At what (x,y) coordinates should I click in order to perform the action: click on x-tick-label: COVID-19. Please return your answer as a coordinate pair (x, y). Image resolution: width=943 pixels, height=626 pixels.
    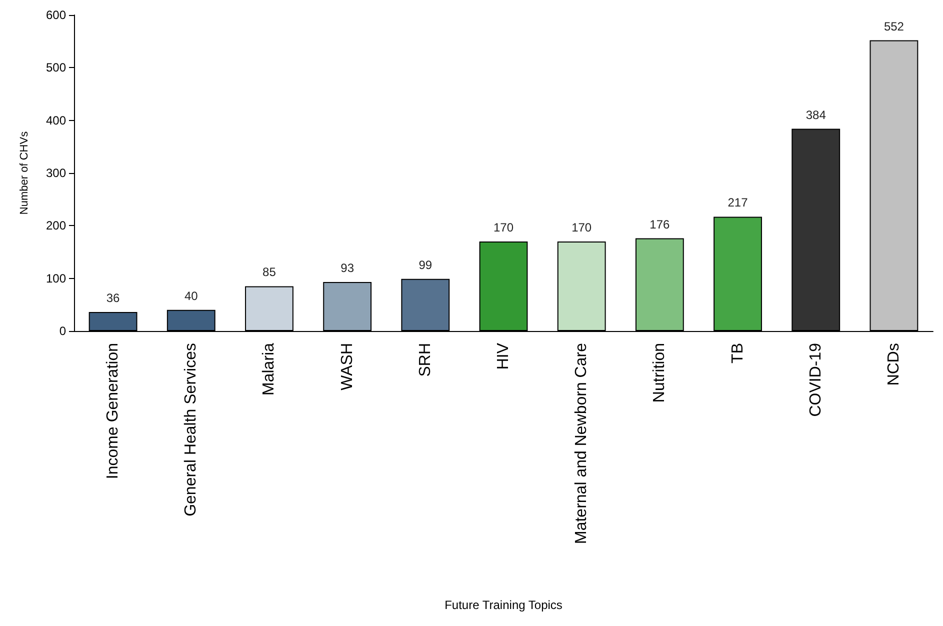
    Looking at the image, I should click on (815, 379).